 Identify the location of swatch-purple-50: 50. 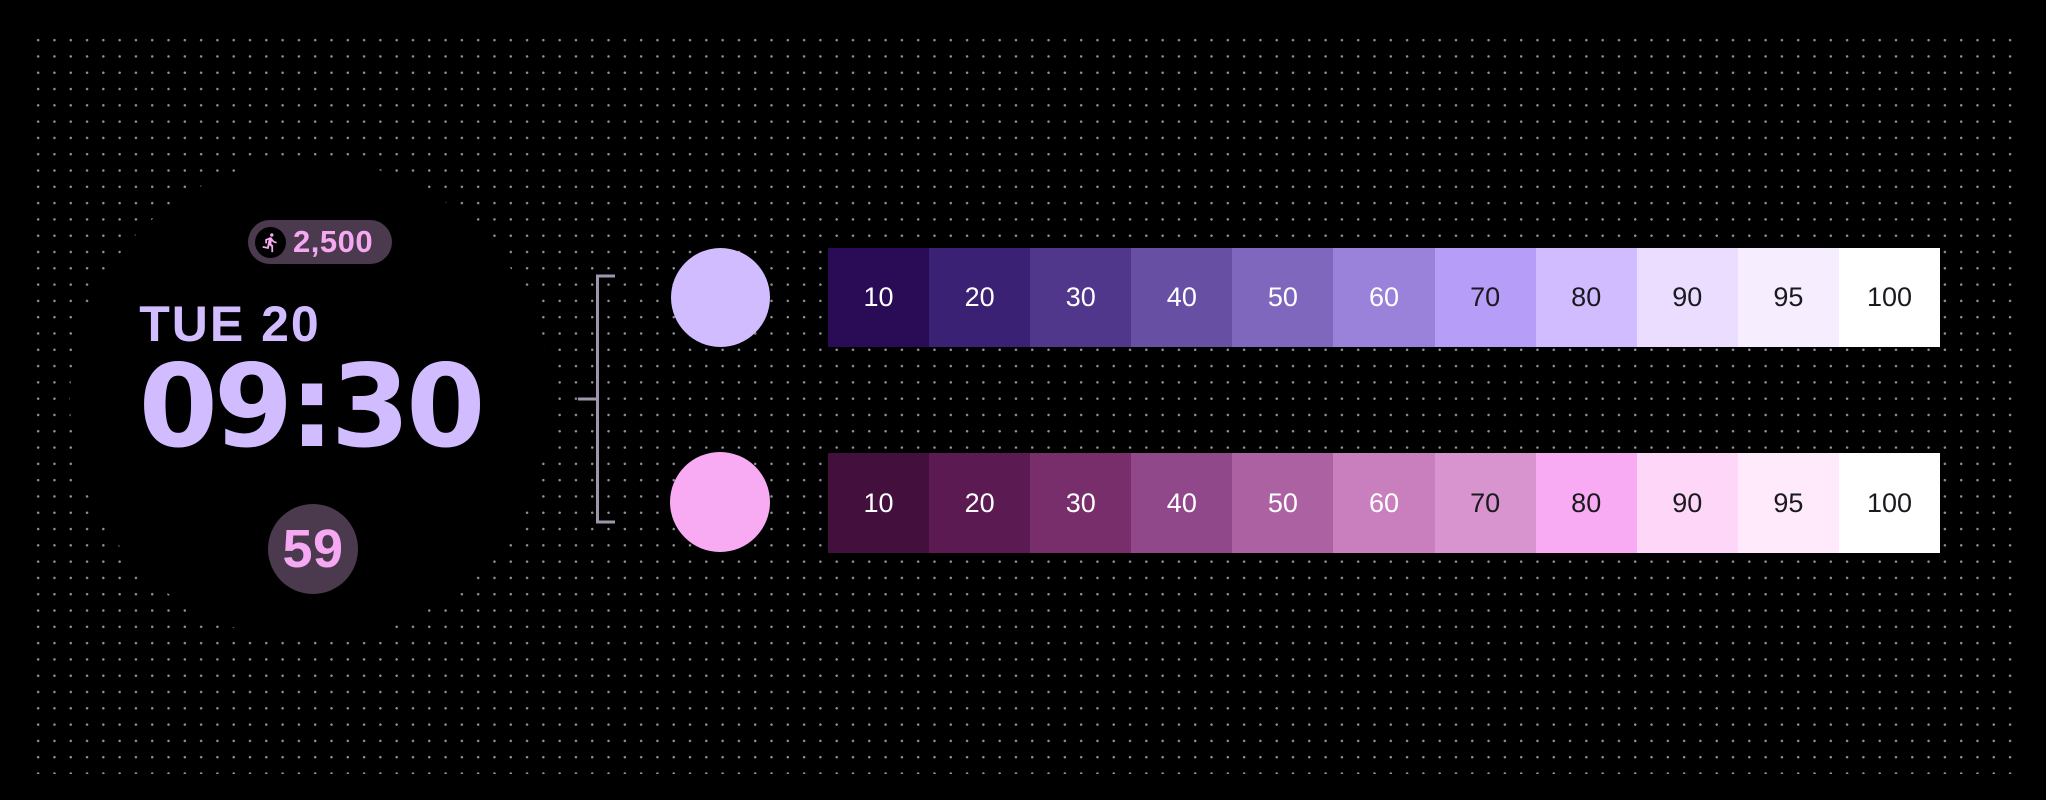
(1283, 297).